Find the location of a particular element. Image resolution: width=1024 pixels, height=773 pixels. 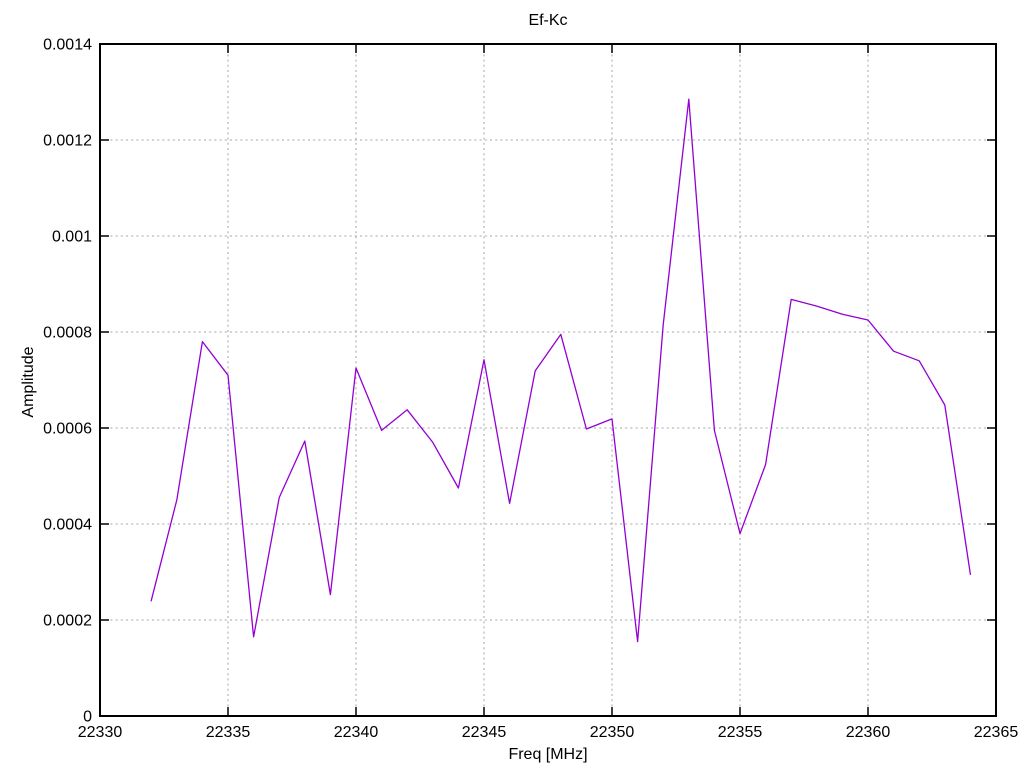

x-axis-label: Freq [MHz] is located at coordinates (547, 754).